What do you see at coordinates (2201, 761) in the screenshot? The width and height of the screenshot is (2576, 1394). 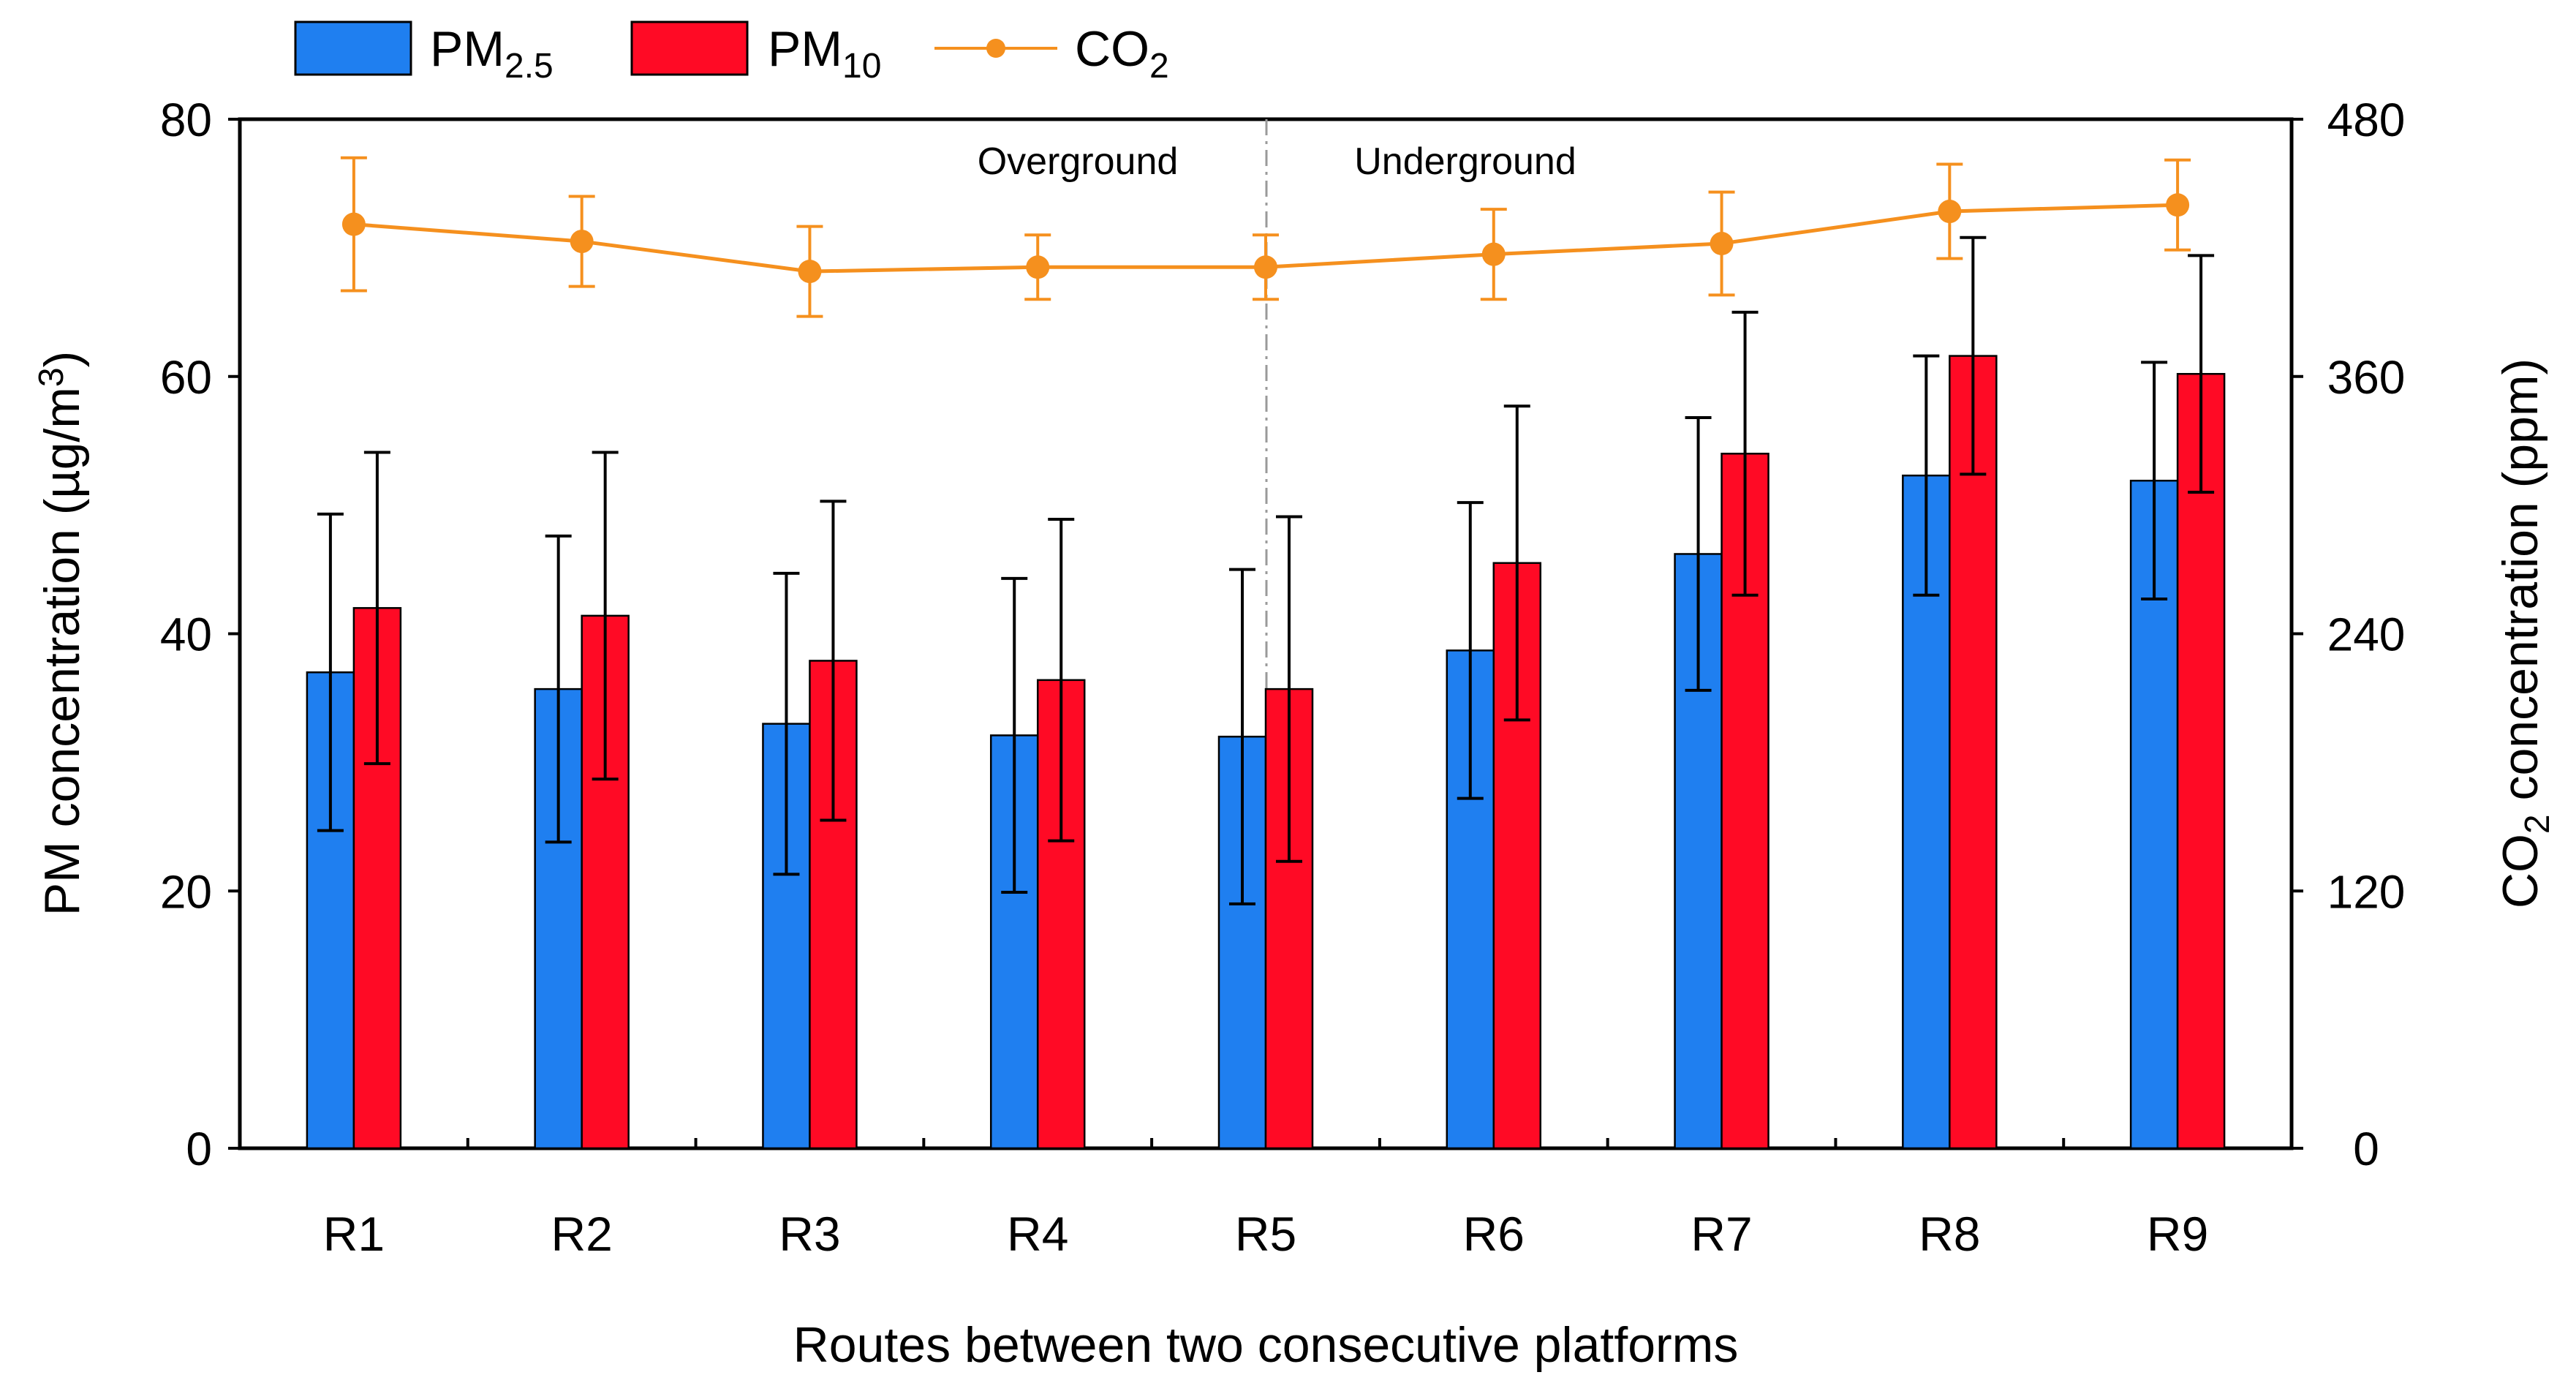 I see `bar-pm10-r9` at bounding box center [2201, 761].